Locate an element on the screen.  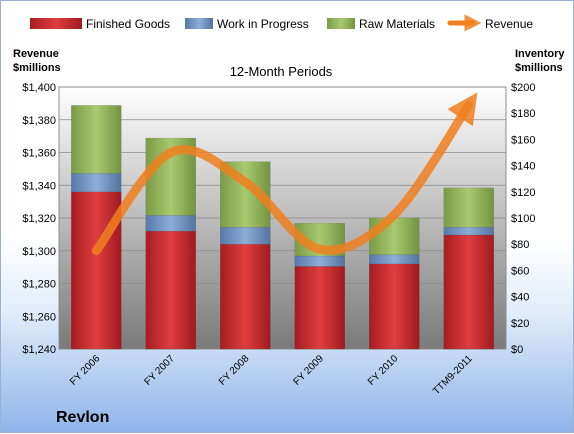
left-axis-title-line2: $millions is located at coordinates (37, 68).